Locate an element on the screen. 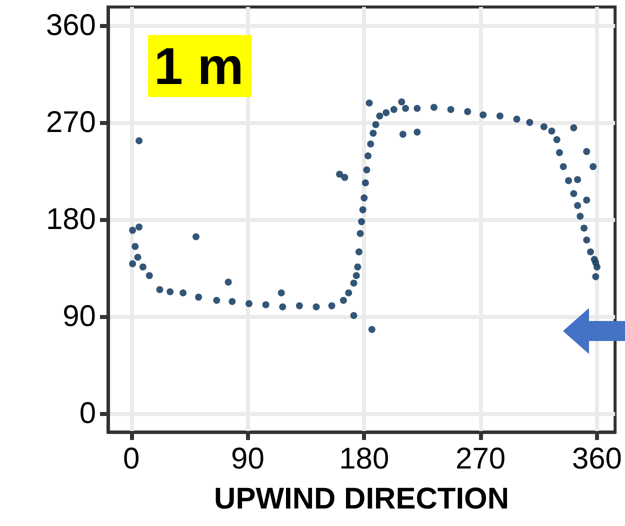 The height and width of the screenshot is (526, 625). y-tick-label: 180 is located at coordinates (71, 219).